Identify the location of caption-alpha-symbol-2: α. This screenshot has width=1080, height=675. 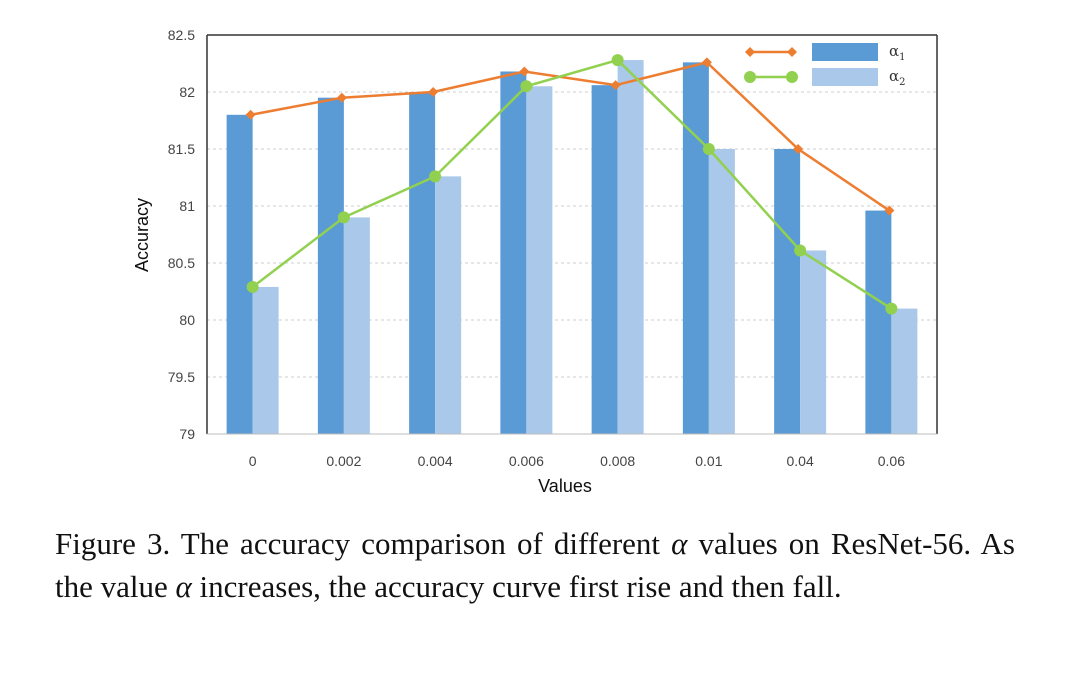
(183, 586).